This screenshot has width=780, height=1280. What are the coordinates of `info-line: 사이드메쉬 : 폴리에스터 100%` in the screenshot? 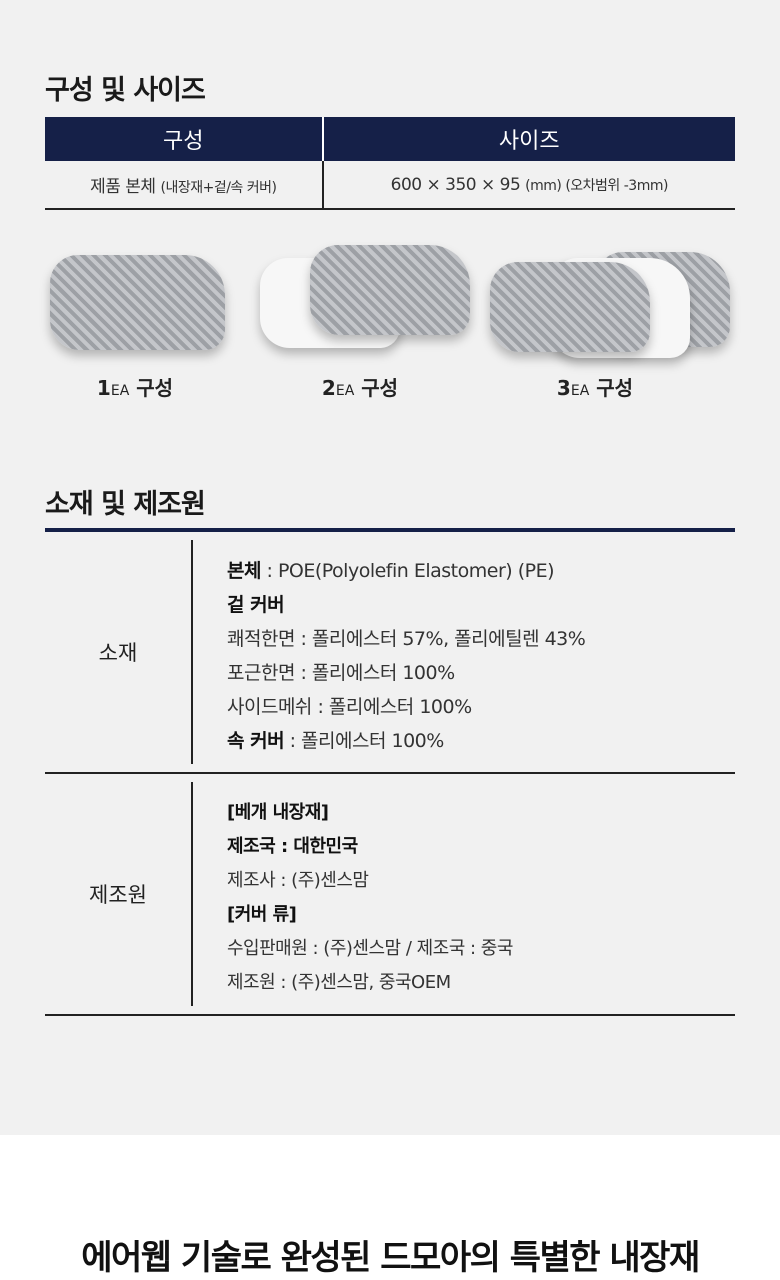 It's located at (406, 707).